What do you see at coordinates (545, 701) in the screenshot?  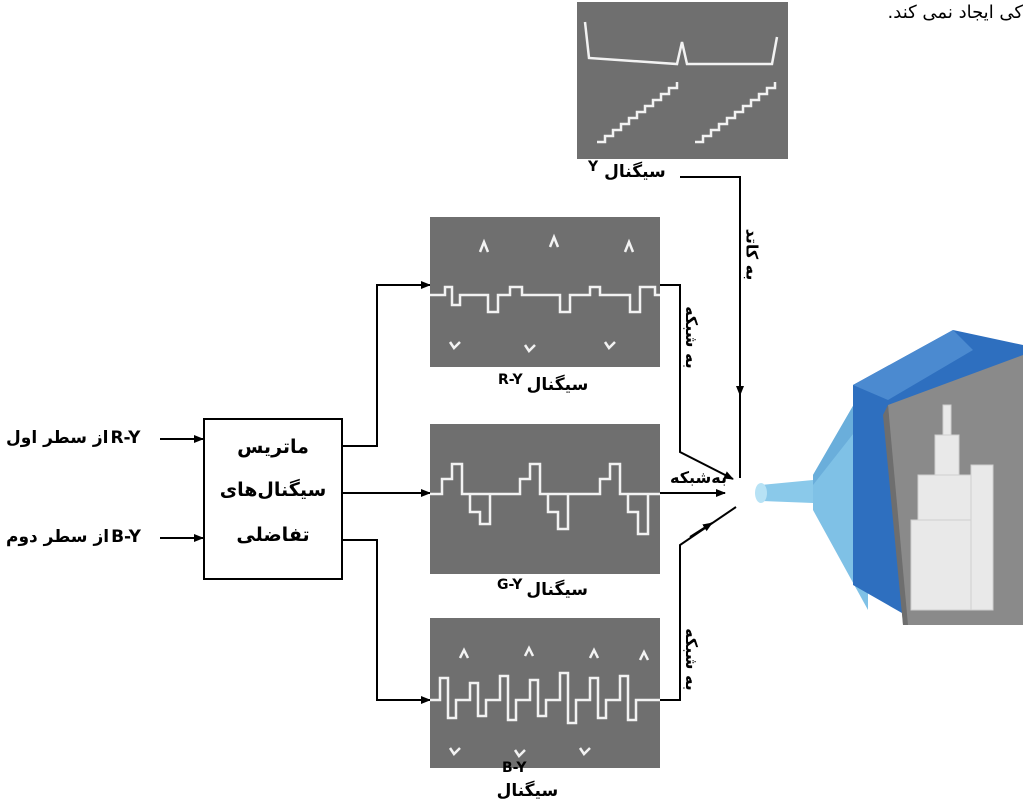 I see `scope-by-trace` at bounding box center [545, 701].